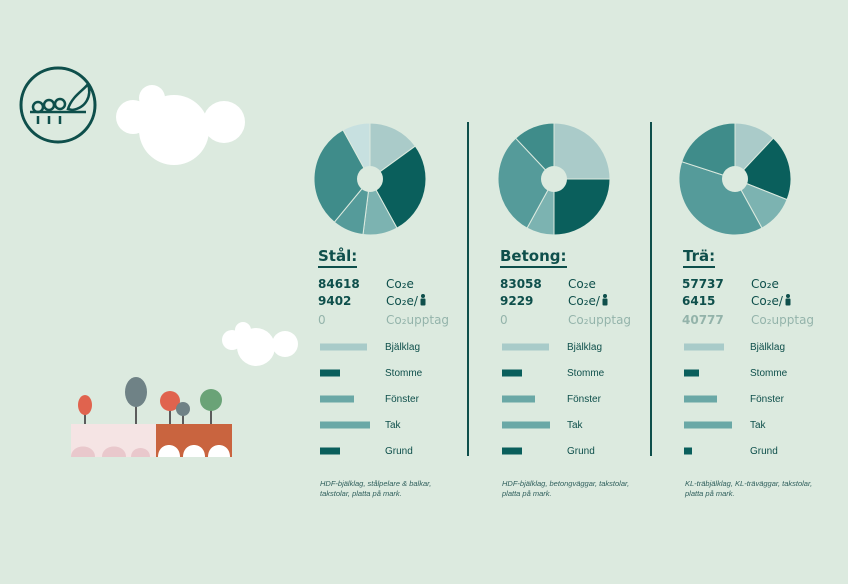 The image size is (848, 584). Describe the element at coordinates (58, 105) in the screenshot. I see `tree-logo-icon` at that location.